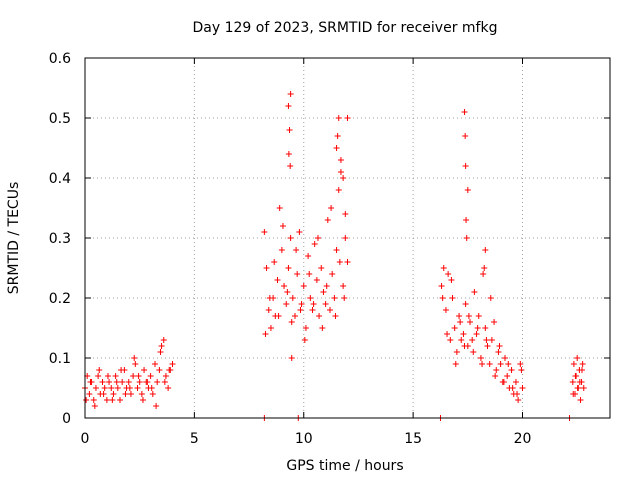 This screenshot has height=480, width=640. Describe the element at coordinates (60, 239) in the screenshot. I see `y-tick-label: 0.3` at that location.